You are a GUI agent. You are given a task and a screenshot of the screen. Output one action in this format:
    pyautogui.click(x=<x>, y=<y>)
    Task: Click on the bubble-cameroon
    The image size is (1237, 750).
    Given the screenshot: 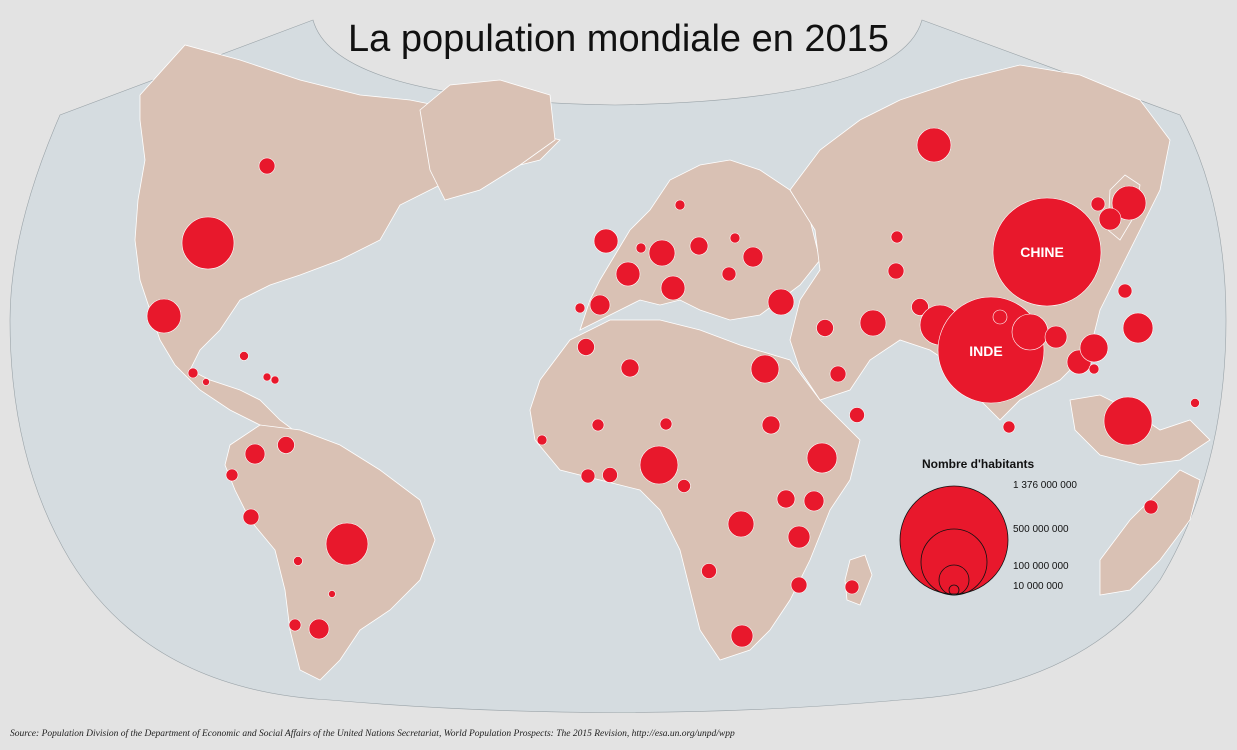 What is the action you would take?
    pyautogui.click(x=684, y=486)
    